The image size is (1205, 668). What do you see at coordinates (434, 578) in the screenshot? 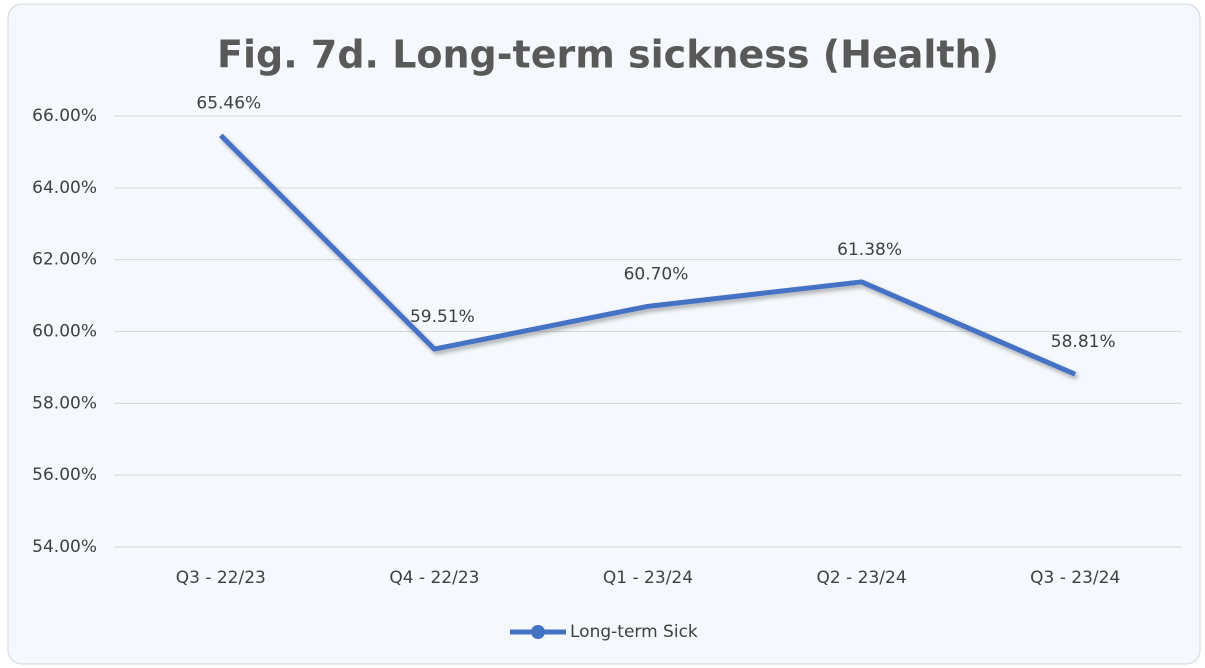
I see `x-tick-label: Q4 - 22/23` at bounding box center [434, 578].